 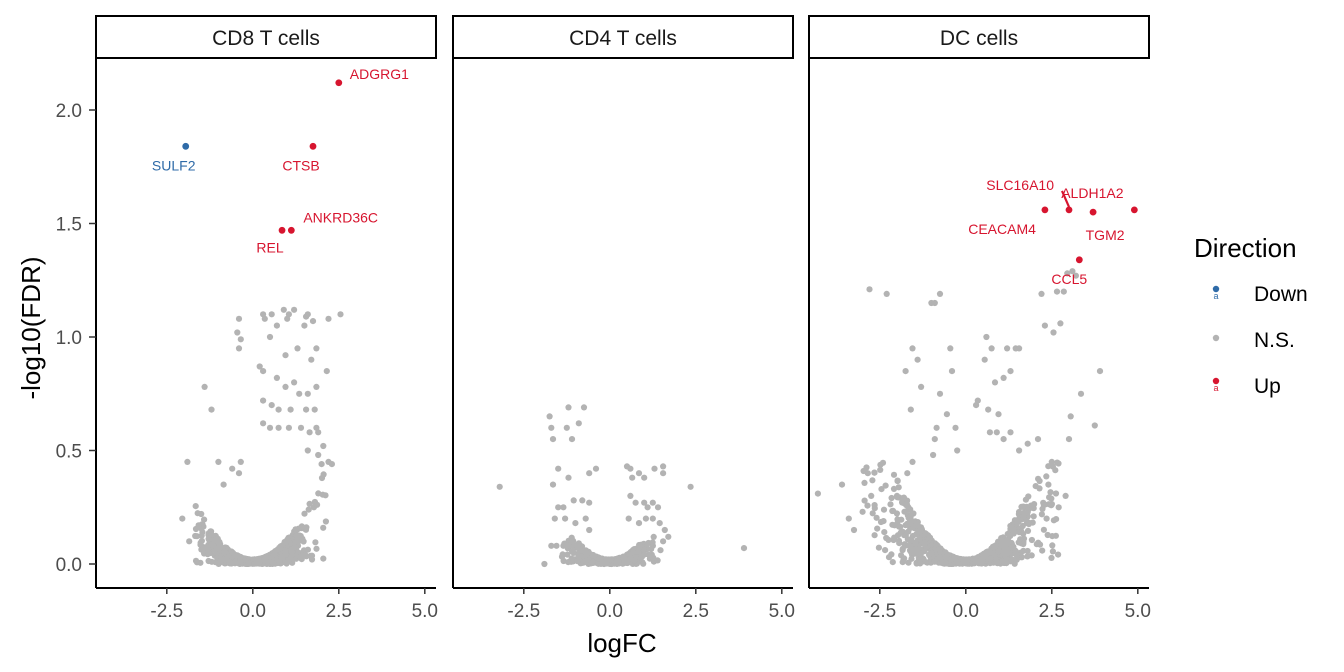 What do you see at coordinates (379, 74) in the screenshot?
I see `gene-label: ADGRG1` at bounding box center [379, 74].